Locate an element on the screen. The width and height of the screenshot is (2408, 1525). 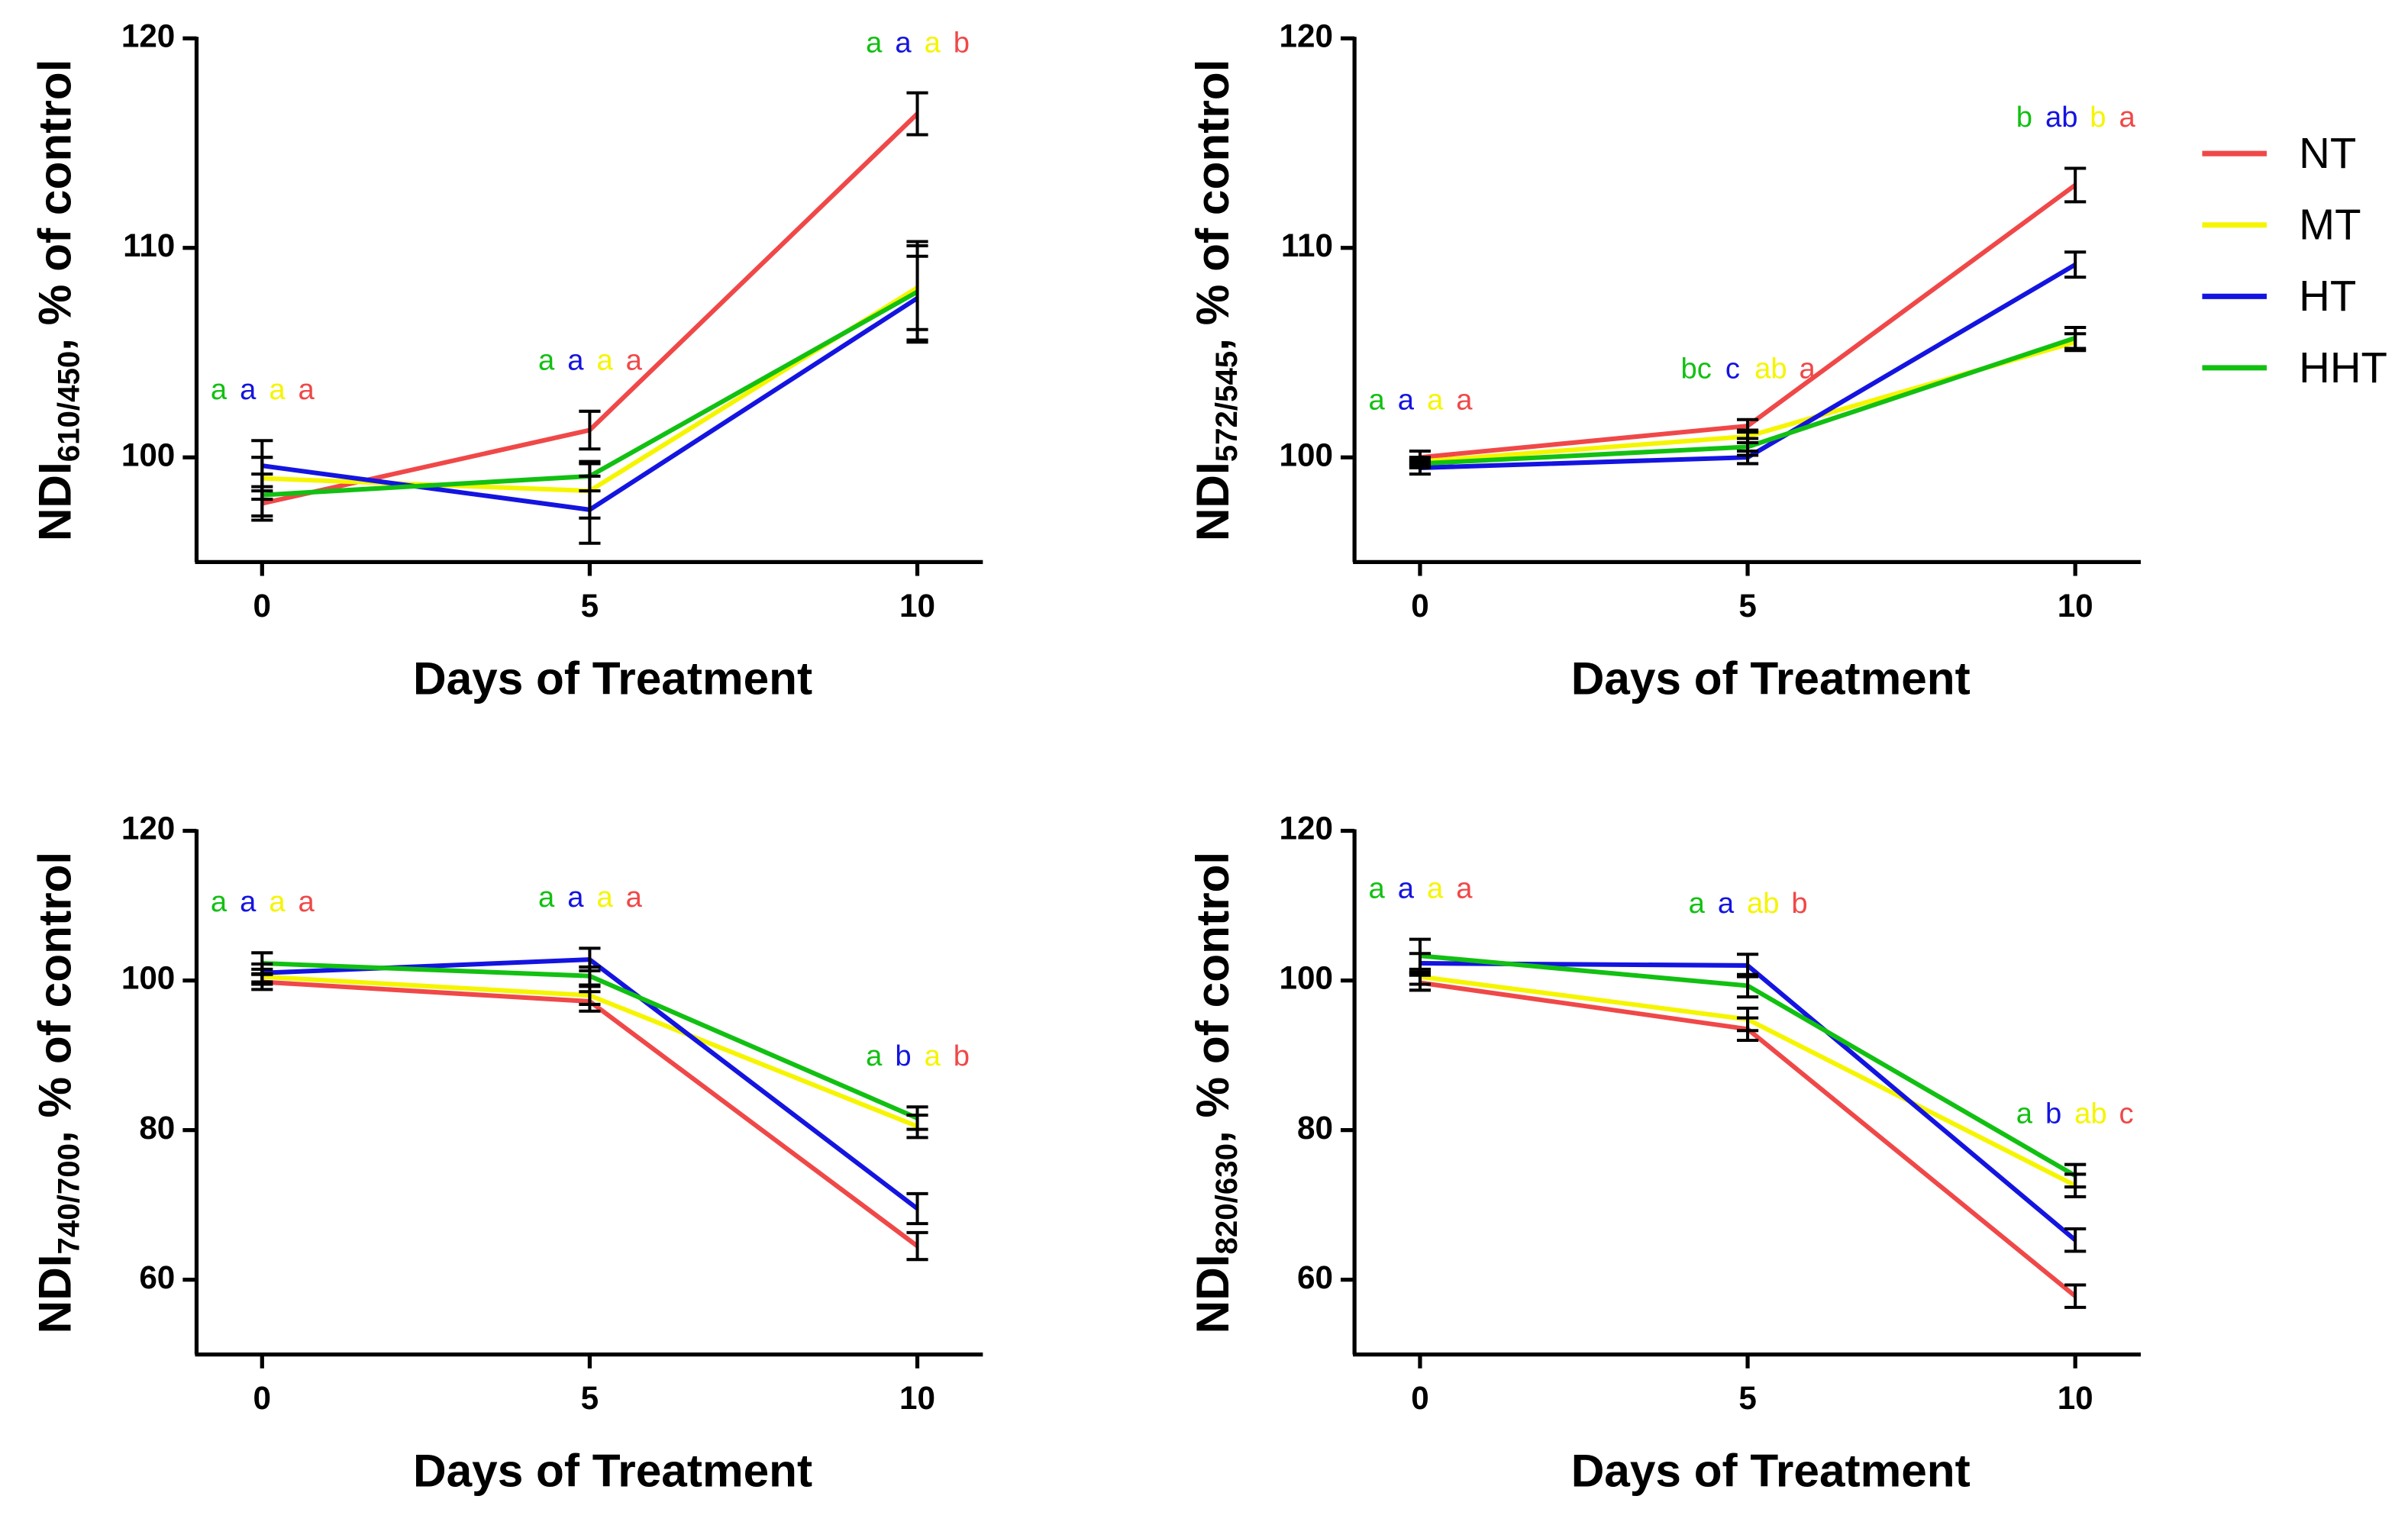
significance-letter: bc is located at coordinates (1696, 369).